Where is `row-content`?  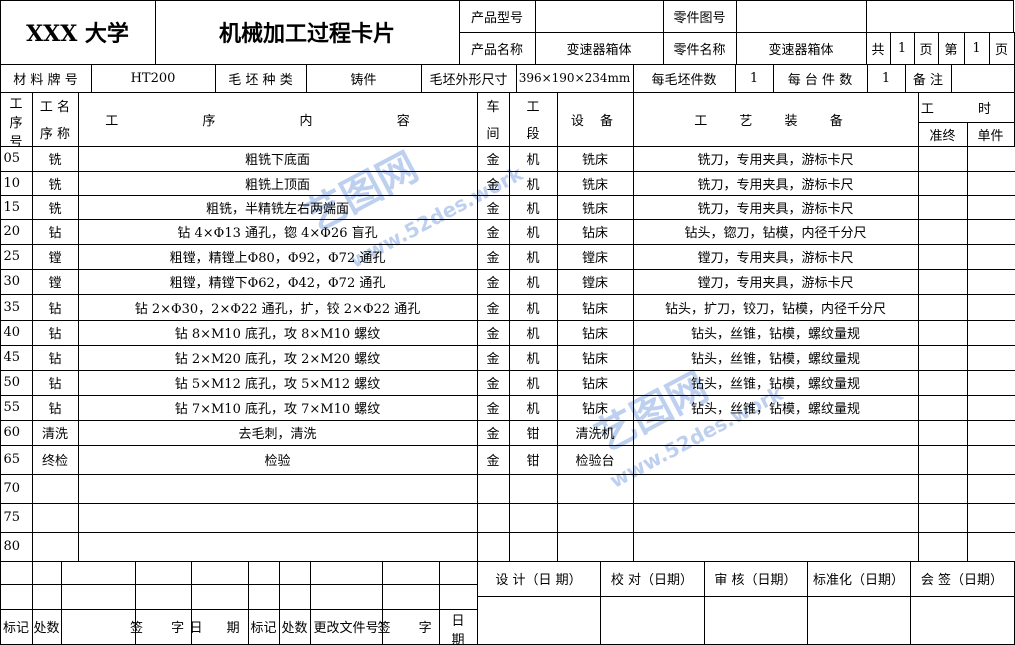
row-content is located at coordinates (277, 488).